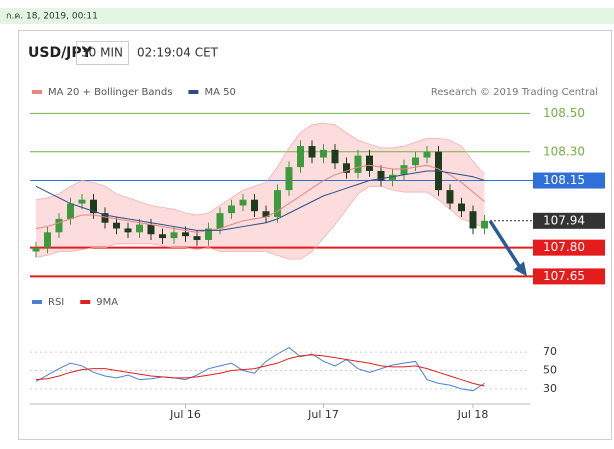  Describe the element at coordinates (219, 92) in the screenshot. I see `legend-label: MA 50` at that location.